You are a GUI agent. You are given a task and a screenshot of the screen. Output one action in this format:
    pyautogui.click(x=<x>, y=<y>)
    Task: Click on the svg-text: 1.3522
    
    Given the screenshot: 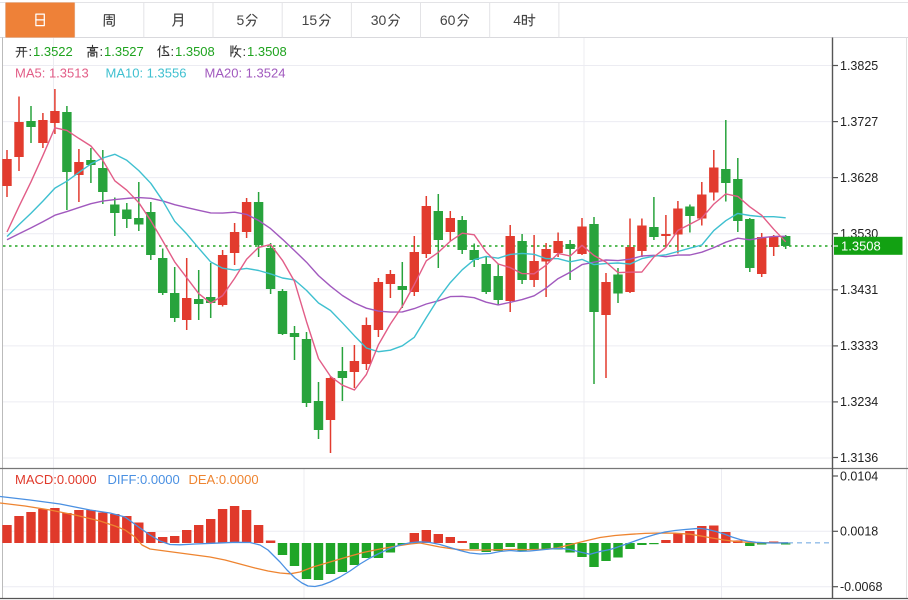 What is the action you would take?
    pyautogui.click(x=53, y=51)
    